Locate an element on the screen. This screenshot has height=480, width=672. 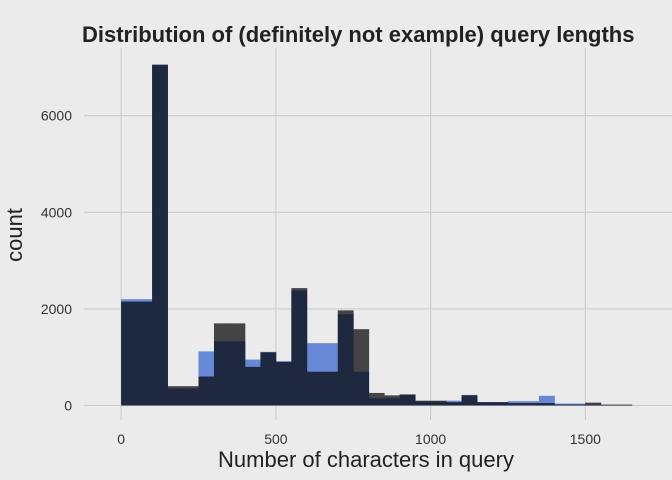
y-axis-title: count is located at coordinates (14, 235).